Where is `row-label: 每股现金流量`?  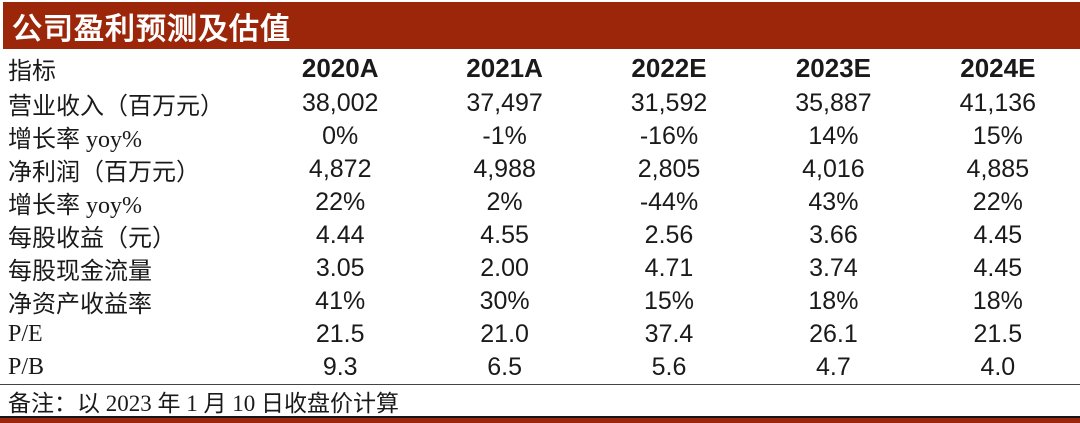 row-label: 每股现金流量 is located at coordinates (80, 272).